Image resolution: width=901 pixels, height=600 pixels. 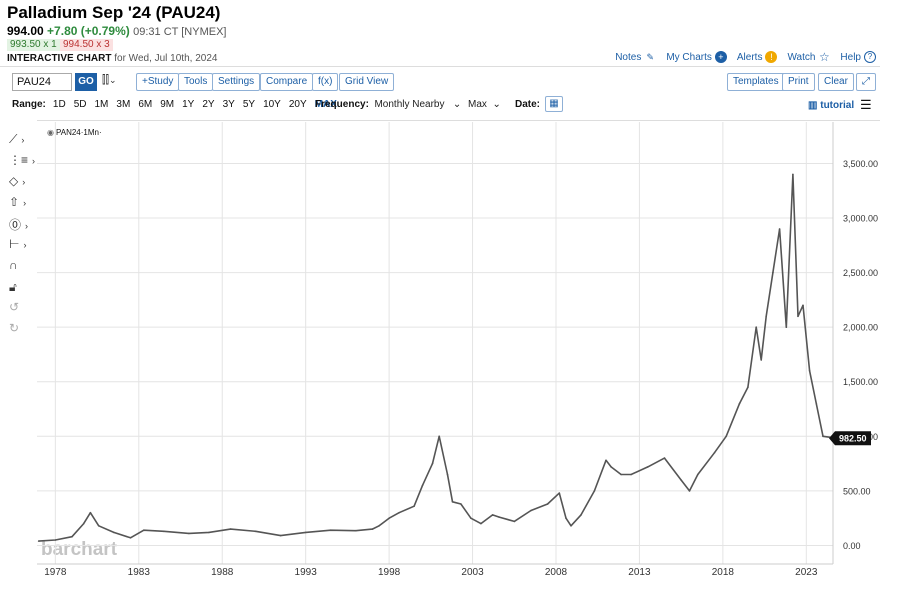 What do you see at coordinates (528, 104) in the screenshot?
I see `date-label: Date:` at bounding box center [528, 104].